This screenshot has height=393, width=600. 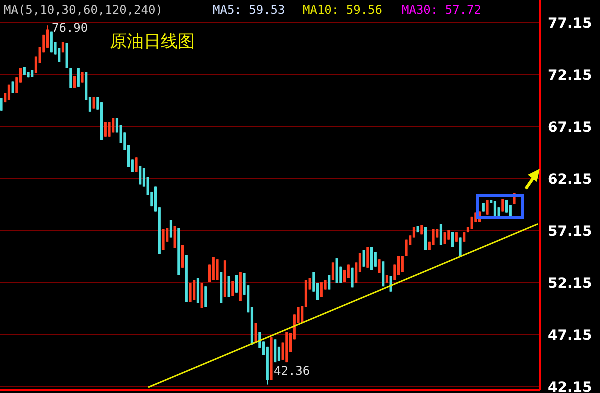 What do you see at coordinates (249, 10) in the screenshot?
I see `annotation: MA5: 59.53` at bounding box center [249, 10].